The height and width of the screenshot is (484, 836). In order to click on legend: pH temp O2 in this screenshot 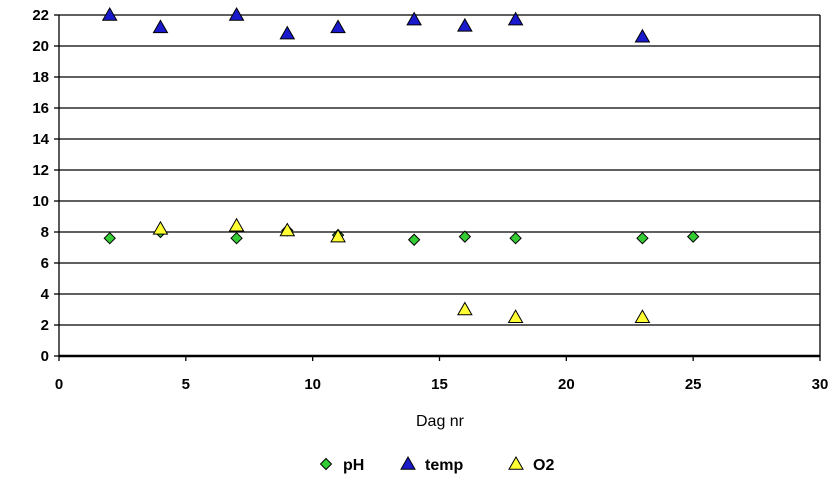, I will do `click(436, 464)`.